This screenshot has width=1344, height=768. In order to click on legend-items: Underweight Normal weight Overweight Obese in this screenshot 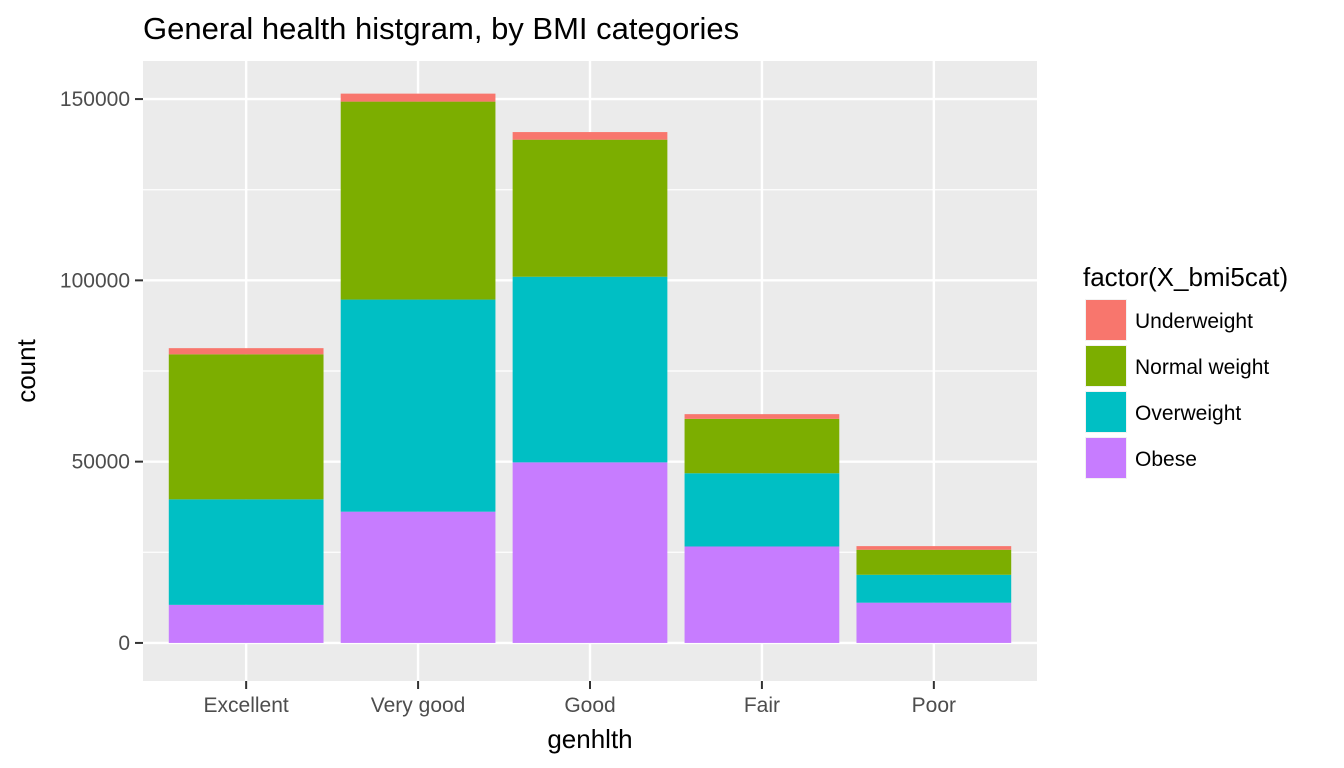, I will do `click(1177, 389)`.